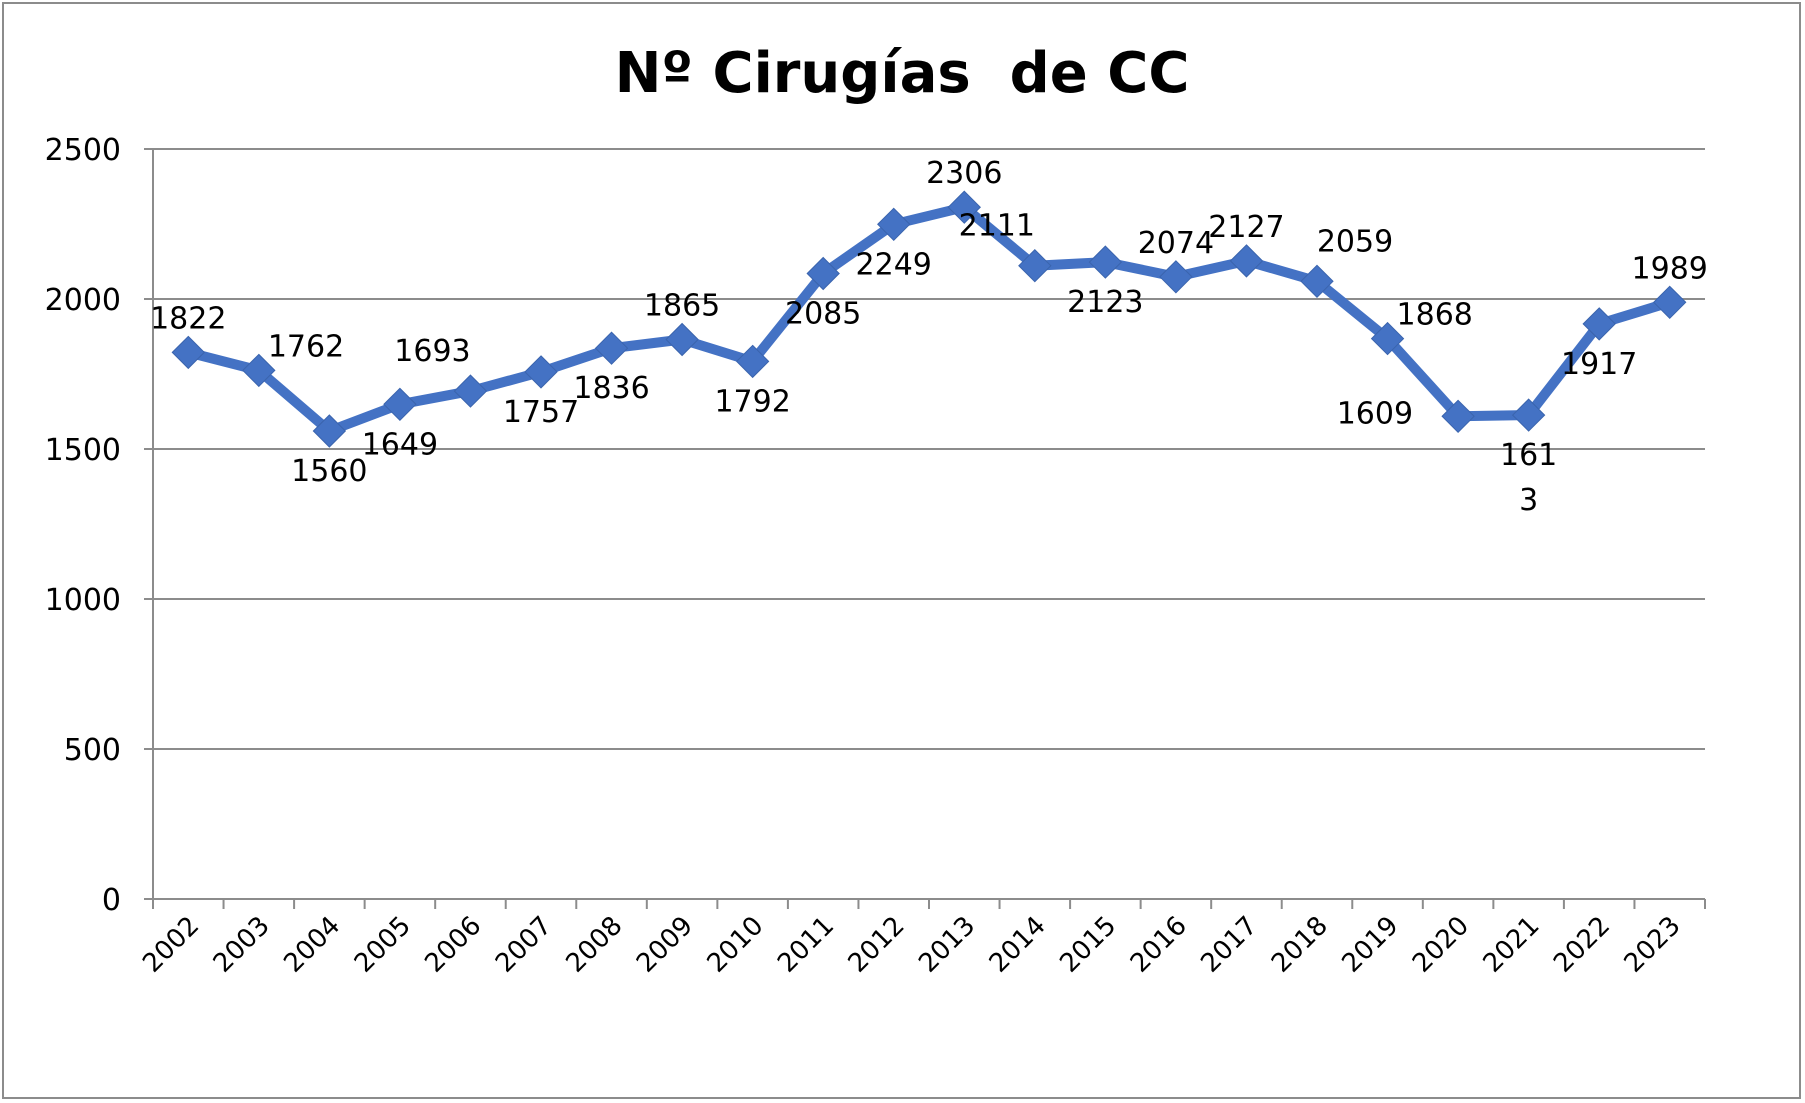  Describe the element at coordinates (188, 318) in the screenshot. I see `data-label-2002: 1822` at that location.